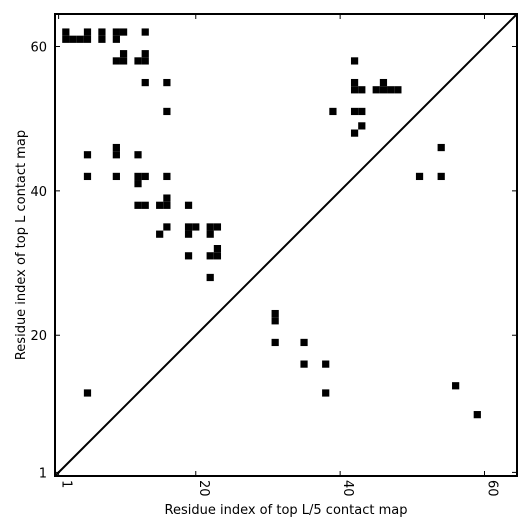  What do you see at coordinates (203, 488) in the screenshot?
I see `x-tick-label: 20` at bounding box center [203, 488].